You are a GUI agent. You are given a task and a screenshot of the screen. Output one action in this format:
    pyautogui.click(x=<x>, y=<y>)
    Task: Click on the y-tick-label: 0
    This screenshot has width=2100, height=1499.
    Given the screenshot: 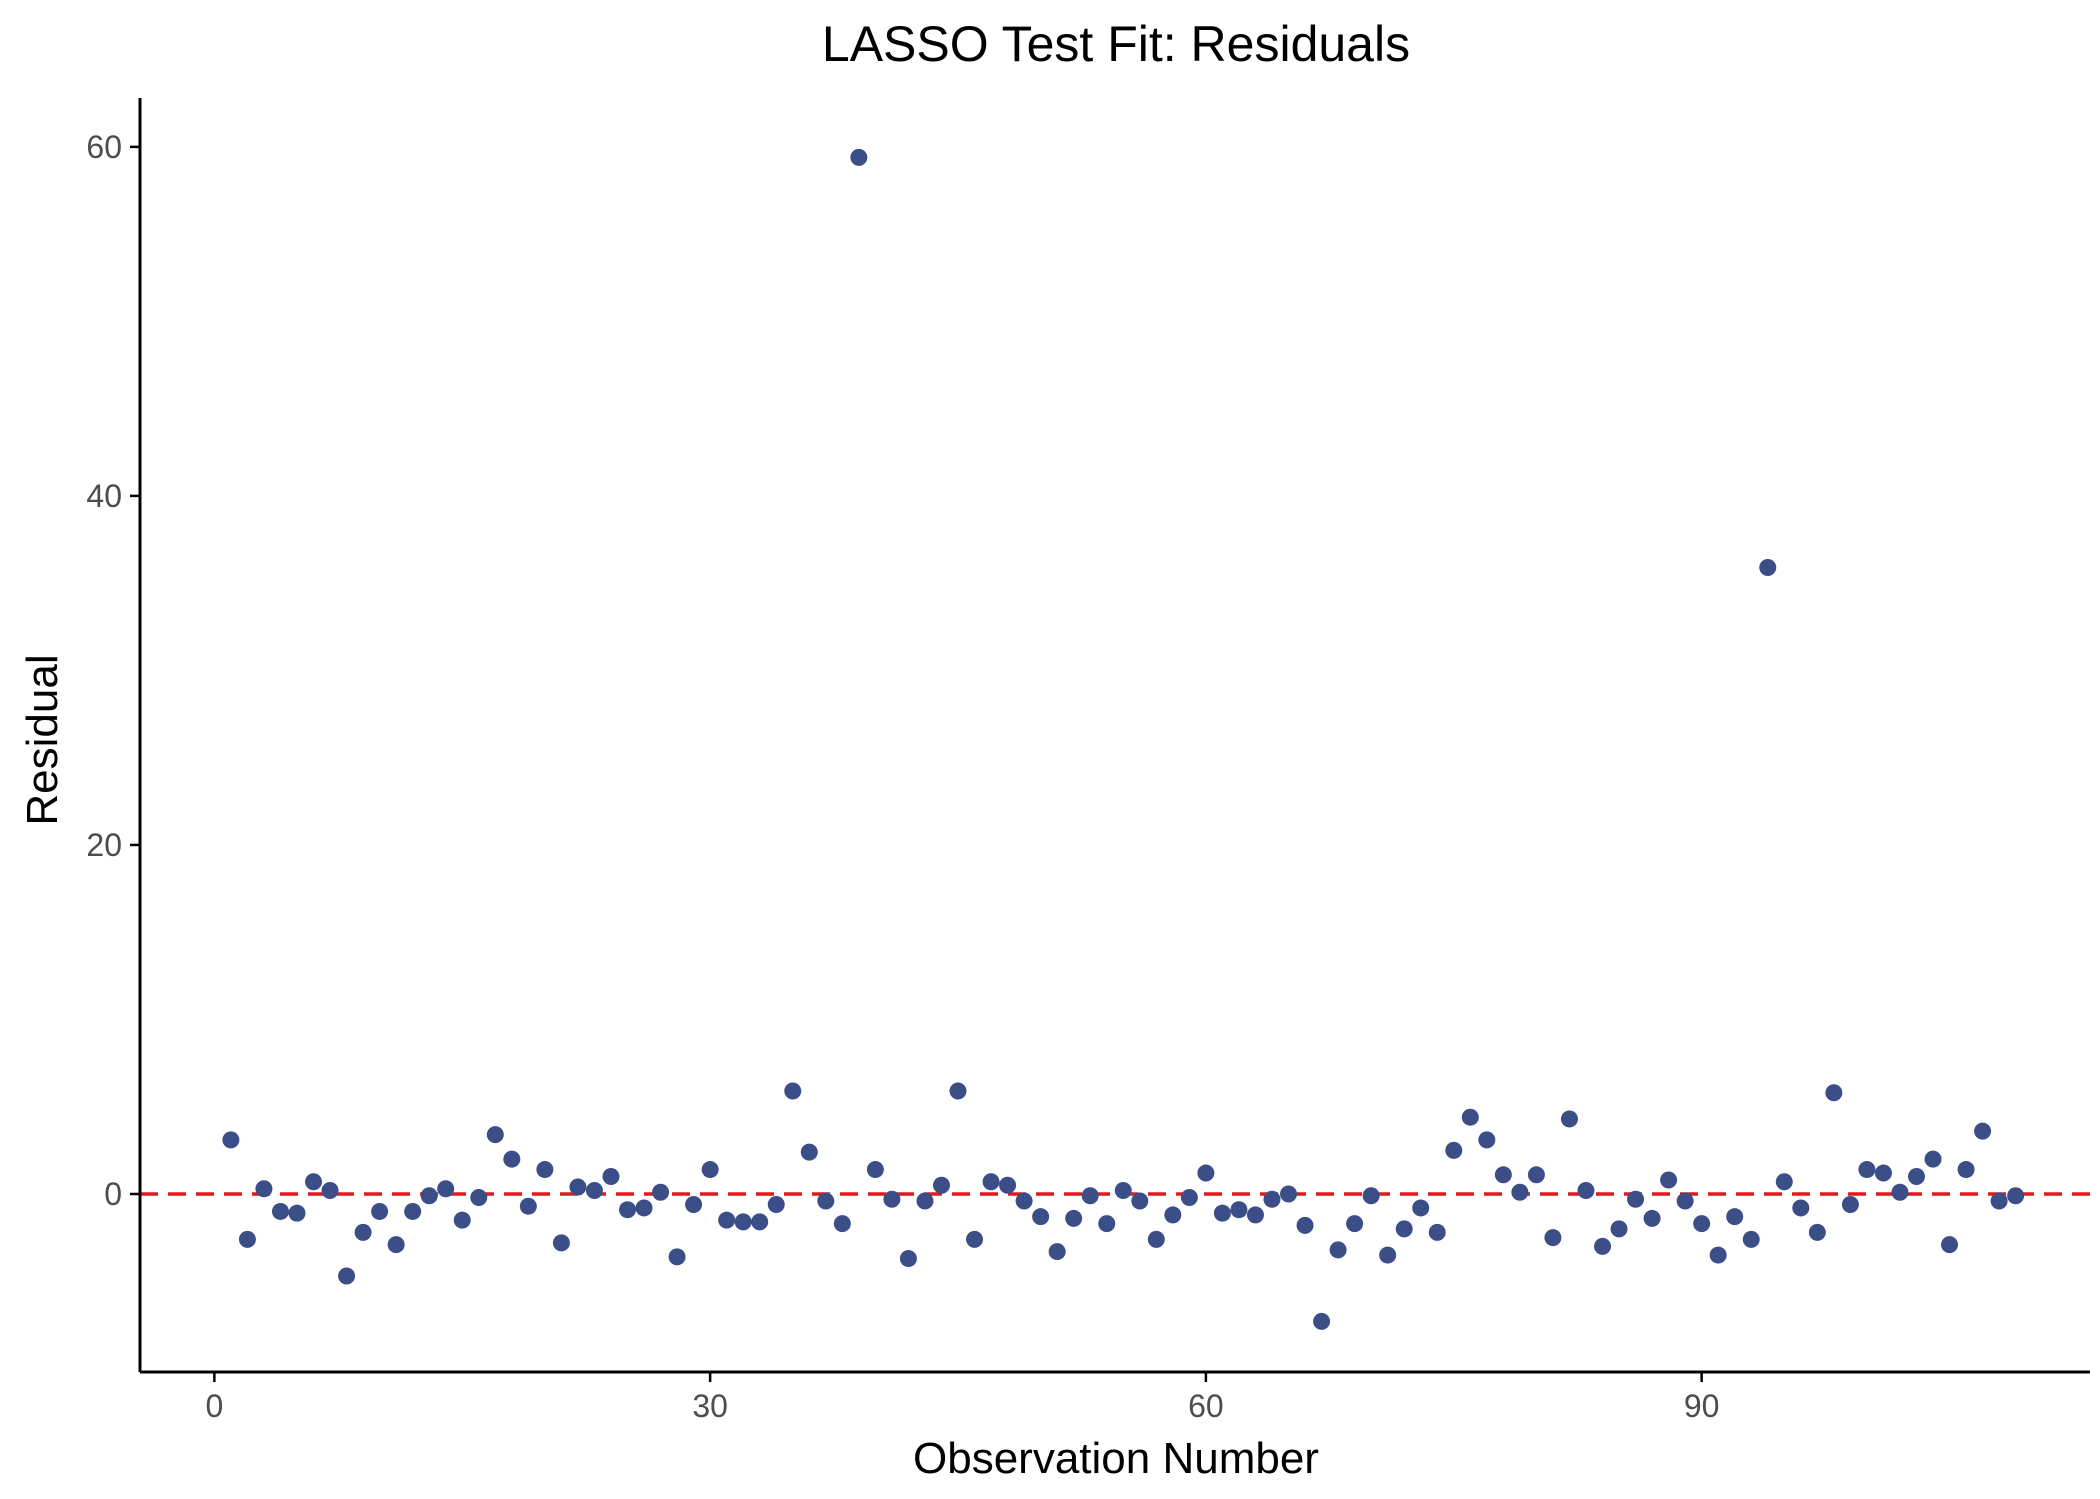 What is the action you would take?
    pyautogui.click(x=113, y=1194)
    